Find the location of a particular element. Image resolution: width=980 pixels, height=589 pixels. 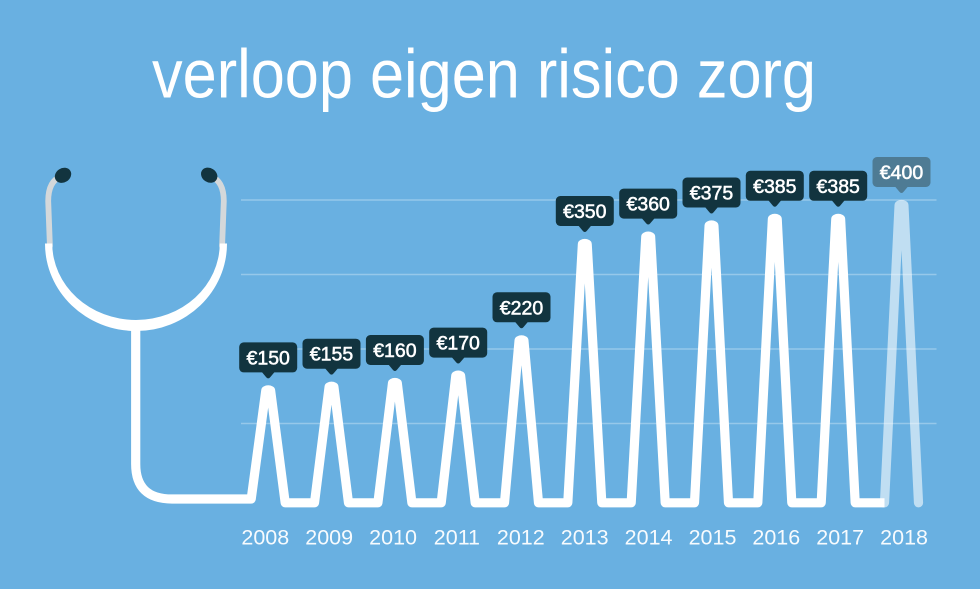

svg-text: 2016 is located at coordinates (776, 538).